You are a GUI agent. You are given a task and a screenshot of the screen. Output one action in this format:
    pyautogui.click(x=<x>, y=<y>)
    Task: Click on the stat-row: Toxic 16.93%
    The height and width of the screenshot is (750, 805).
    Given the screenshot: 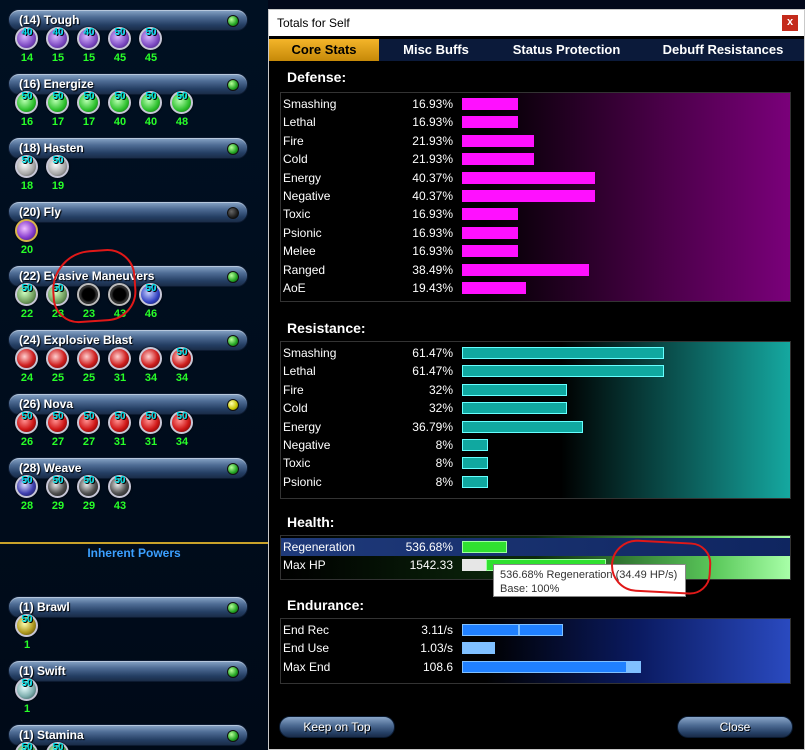 What is the action you would take?
    pyautogui.click(x=535, y=214)
    